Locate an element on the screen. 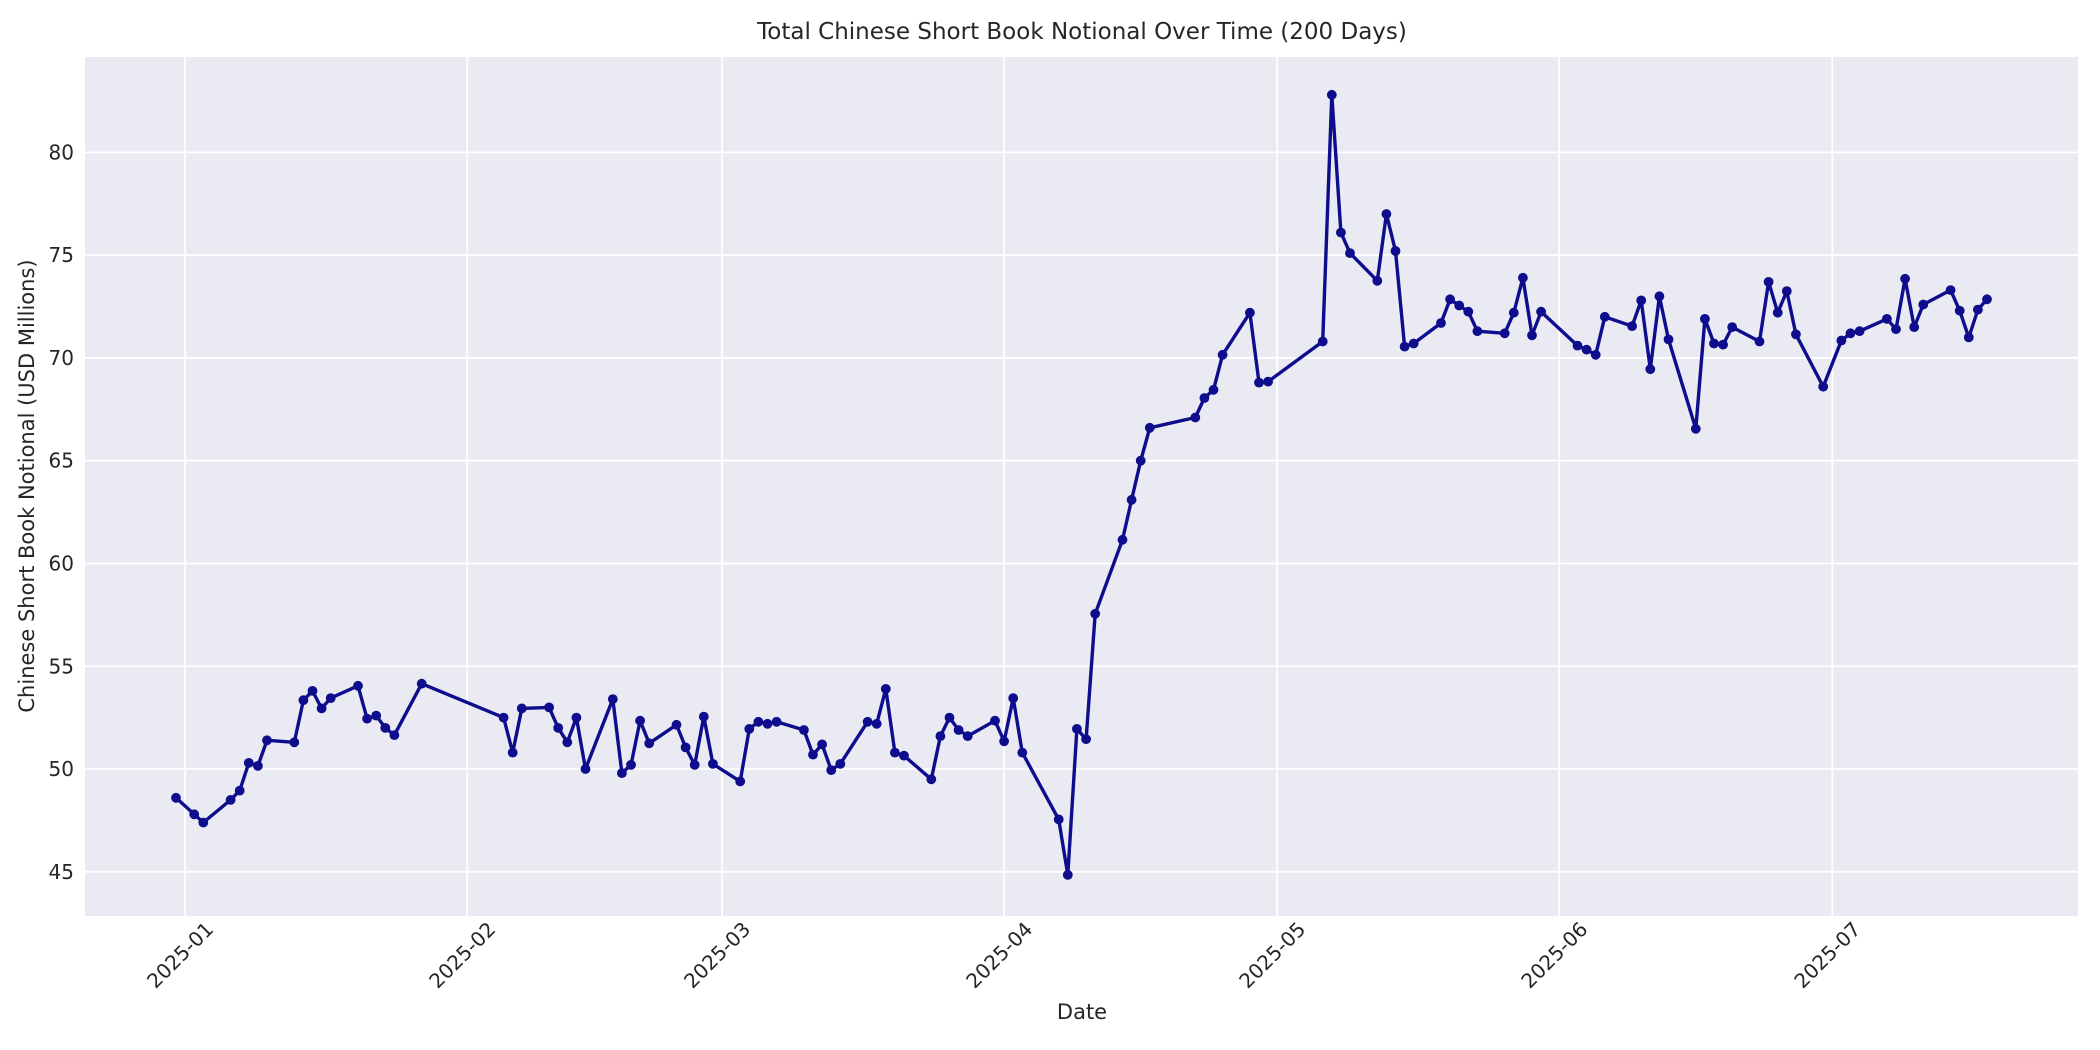 The width and height of the screenshot is (2100, 1050). y-tick-label: 75 is located at coordinates (61, 255).